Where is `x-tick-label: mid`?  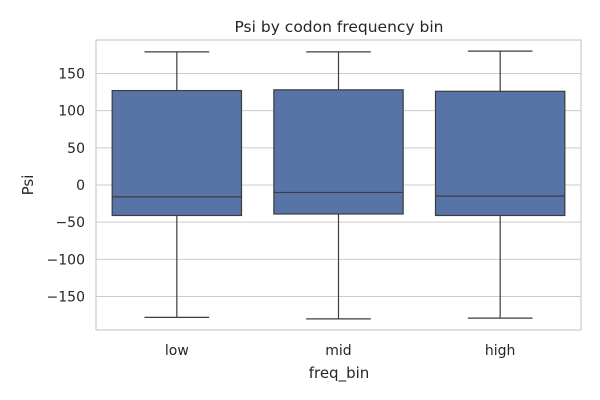 x-tick-label: mid is located at coordinates (338, 351).